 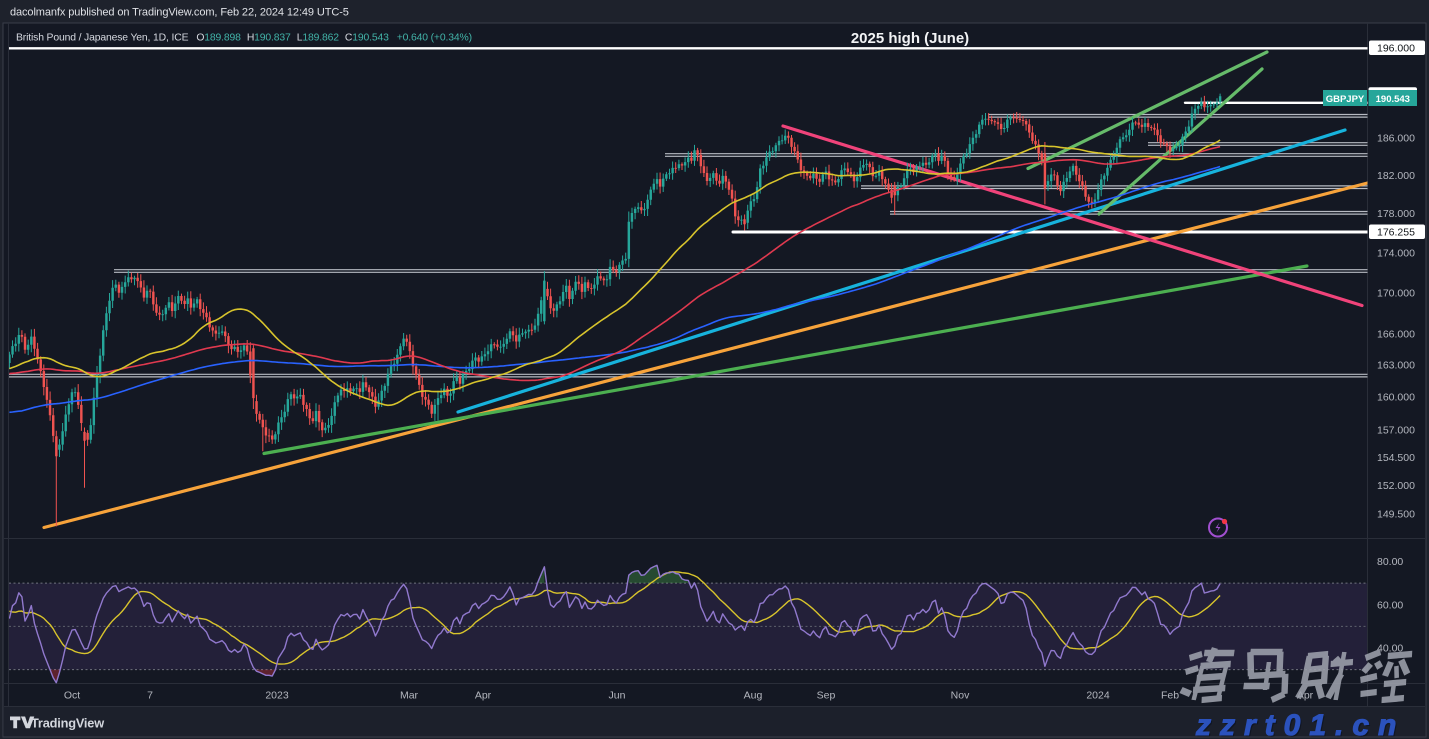 What do you see at coordinates (277, 696) in the screenshot?
I see `svg-text: 2023` at bounding box center [277, 696].